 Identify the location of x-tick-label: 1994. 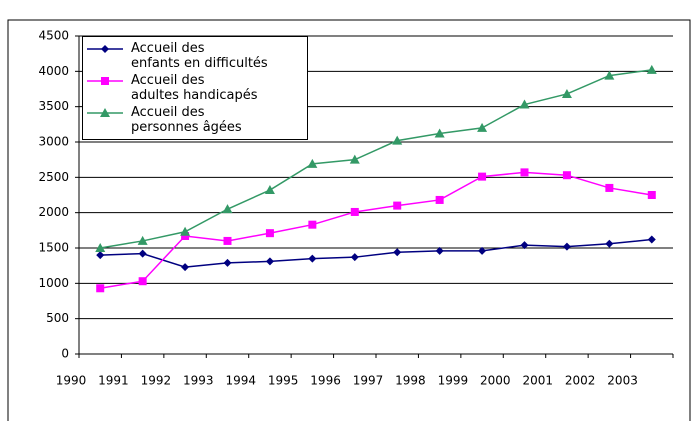
(240, 381).